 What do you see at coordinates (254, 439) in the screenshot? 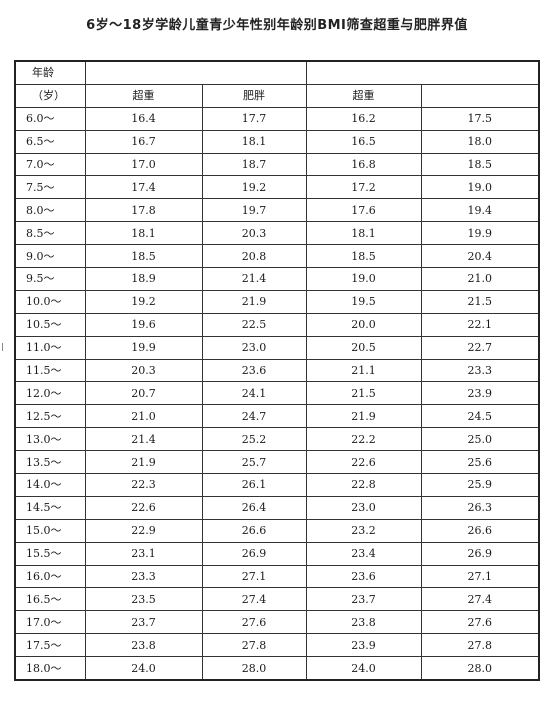
I see `obesity-value-1: 25.2` at bounding box center [254, 439].